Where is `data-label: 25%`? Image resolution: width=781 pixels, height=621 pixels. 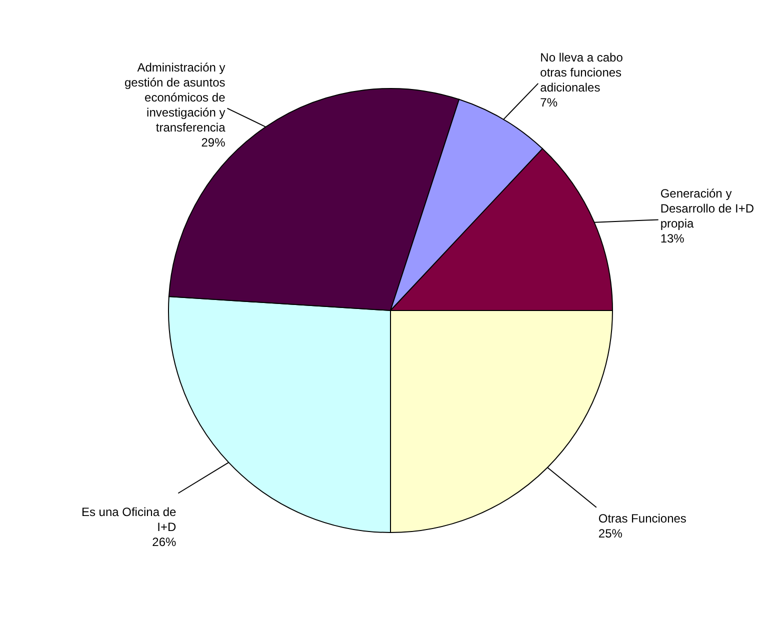 data-label: 25% is located at coordinates (610, 533).